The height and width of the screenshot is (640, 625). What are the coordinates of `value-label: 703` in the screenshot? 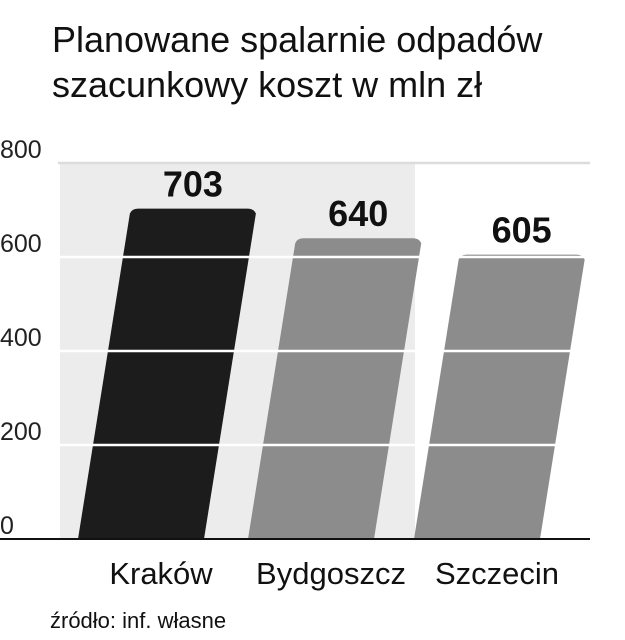 It's located at (193, 184).